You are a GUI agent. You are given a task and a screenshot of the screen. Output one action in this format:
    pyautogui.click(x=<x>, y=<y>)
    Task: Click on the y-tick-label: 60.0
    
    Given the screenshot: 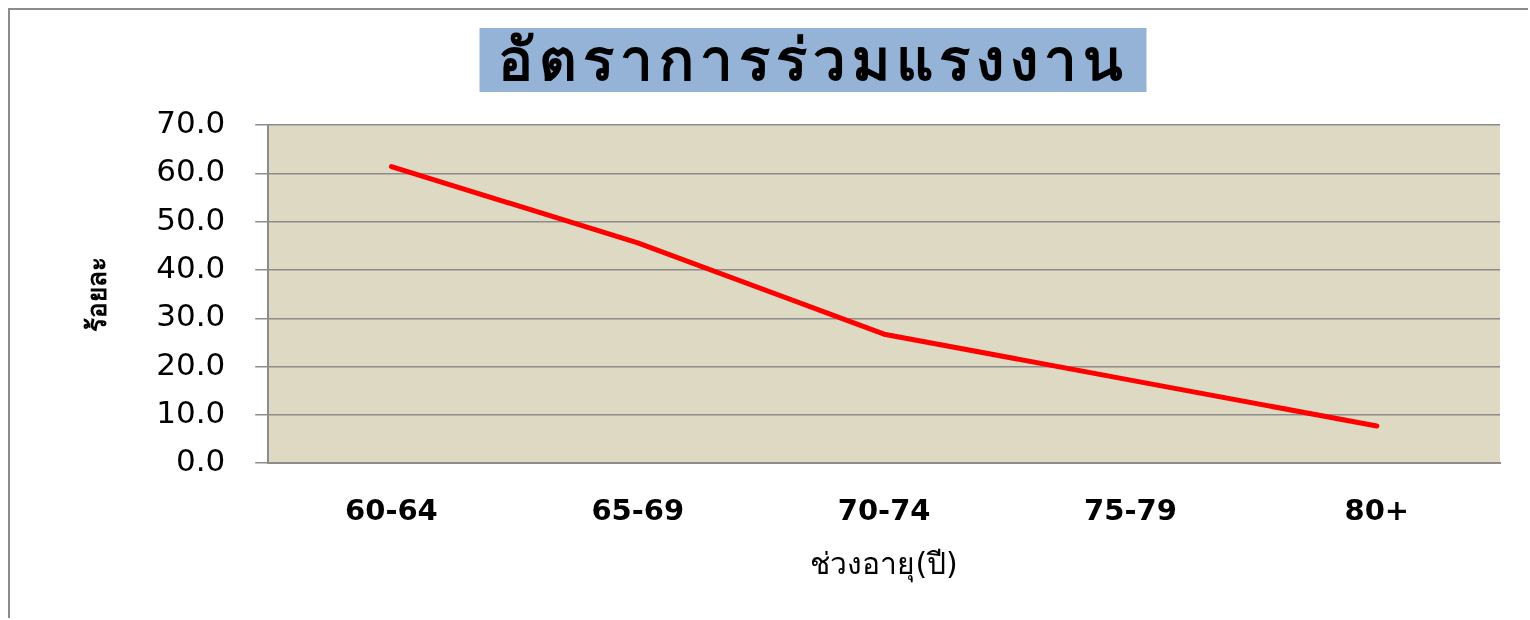 What is the action you would take?
    pyautogui.click(x=191, y=170)
    